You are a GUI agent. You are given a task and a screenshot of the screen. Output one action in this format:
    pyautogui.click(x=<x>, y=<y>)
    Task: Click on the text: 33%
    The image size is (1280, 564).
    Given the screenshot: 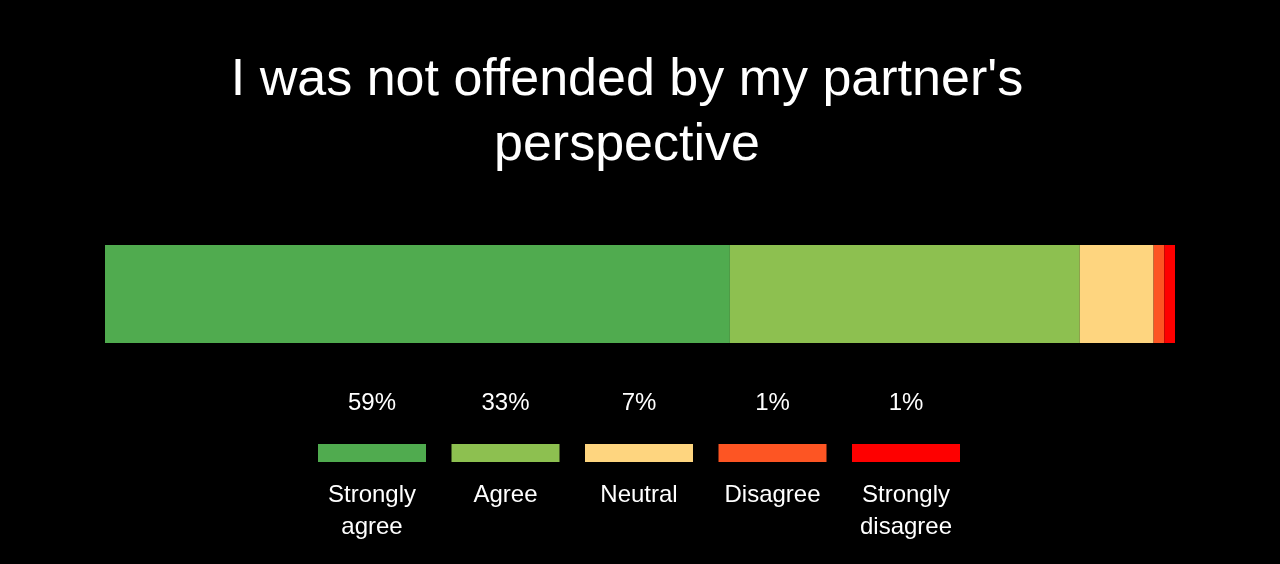 What is the action you would take?
    pyautogui.click(x=505, y=401)
    